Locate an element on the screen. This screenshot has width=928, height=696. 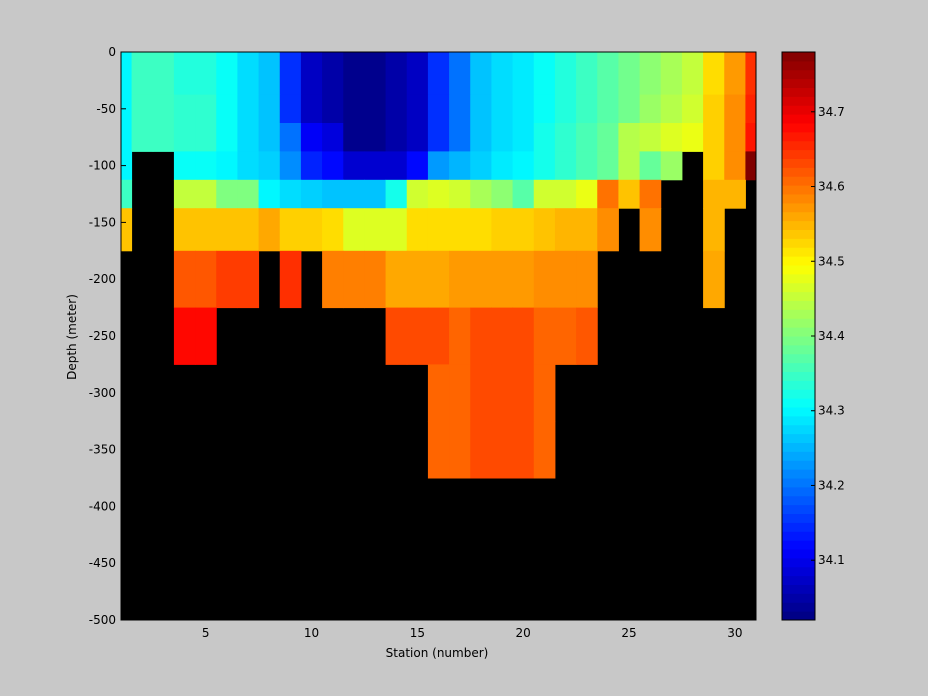
y-tick-label: -50 is located at coordinates (106, 109).